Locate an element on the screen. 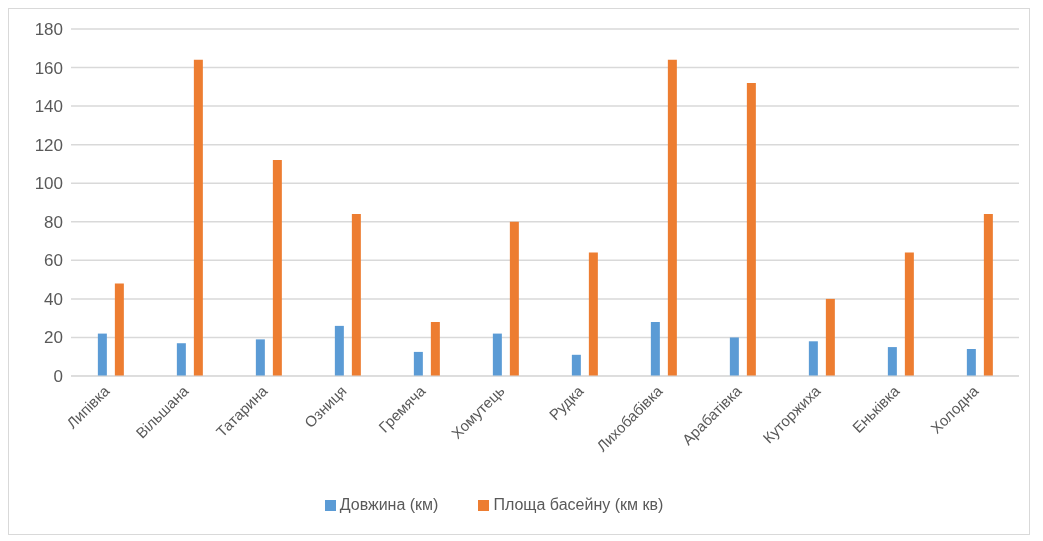  legend-label: Довжина (км) is located at coordinates (389, 504).